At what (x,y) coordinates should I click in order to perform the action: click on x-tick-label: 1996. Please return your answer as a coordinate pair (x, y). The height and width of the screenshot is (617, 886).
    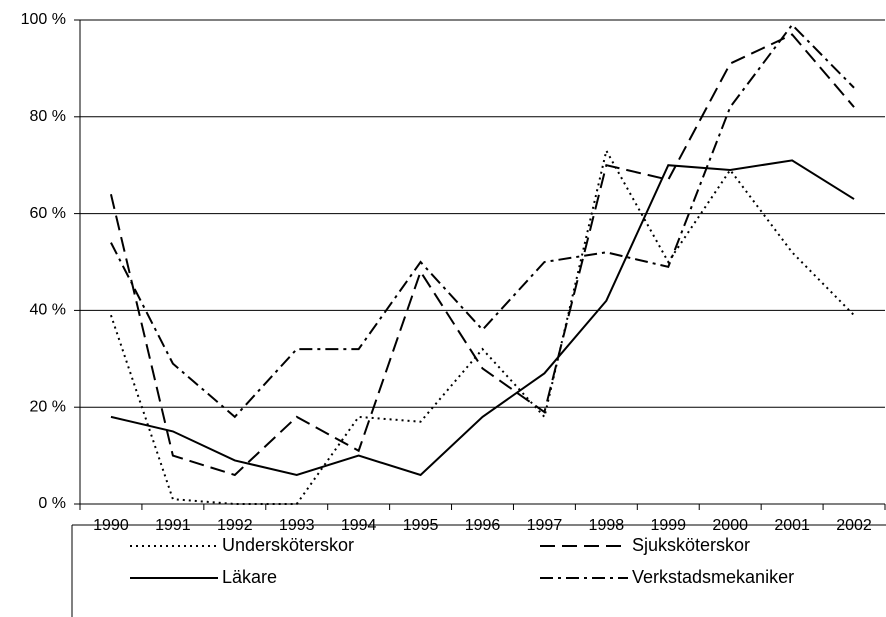
    Looking at the image, I should click on (483, 525).